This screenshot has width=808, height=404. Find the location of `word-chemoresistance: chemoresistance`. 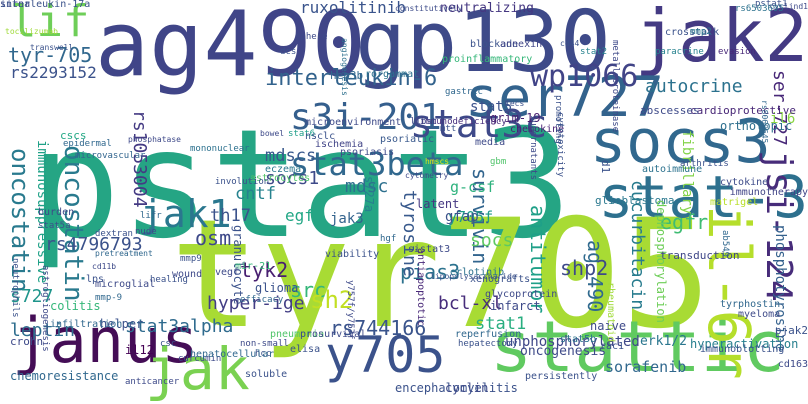

word-chemoresistance: chemoresistance is located at coordinates (64, 376).